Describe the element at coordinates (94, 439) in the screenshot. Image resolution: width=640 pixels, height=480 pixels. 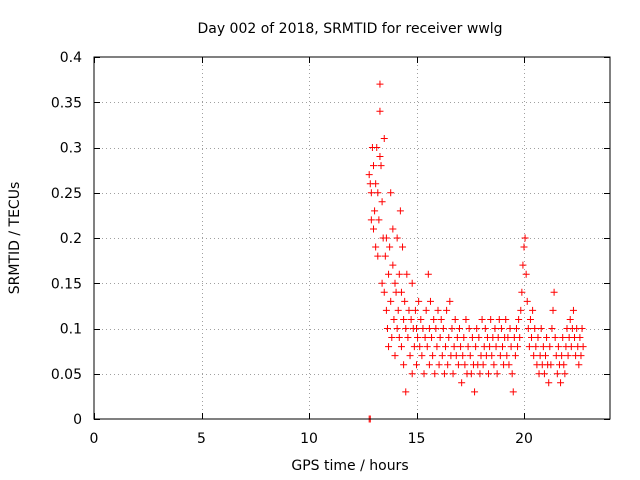
I see `x-tick-label: 0` at that location.